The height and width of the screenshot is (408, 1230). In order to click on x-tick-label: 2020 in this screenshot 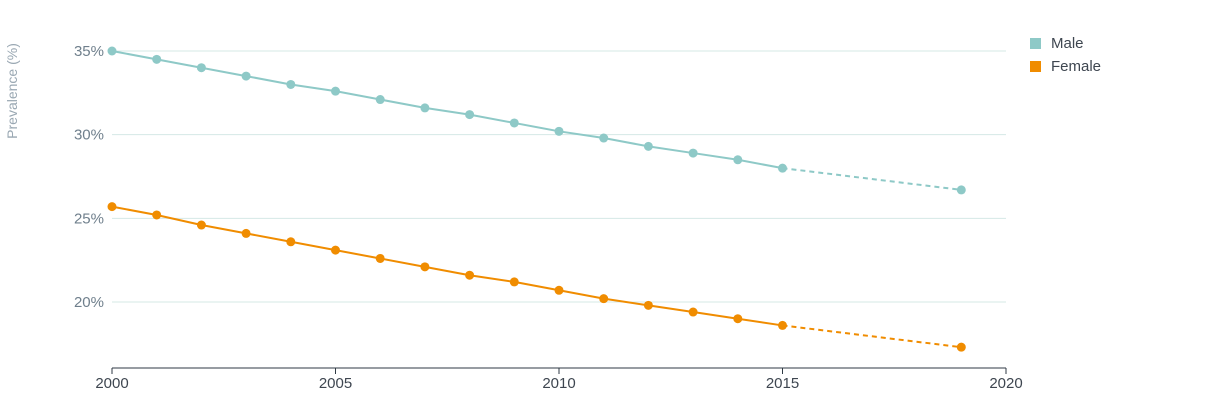, I will do `click(1005, 383)`.